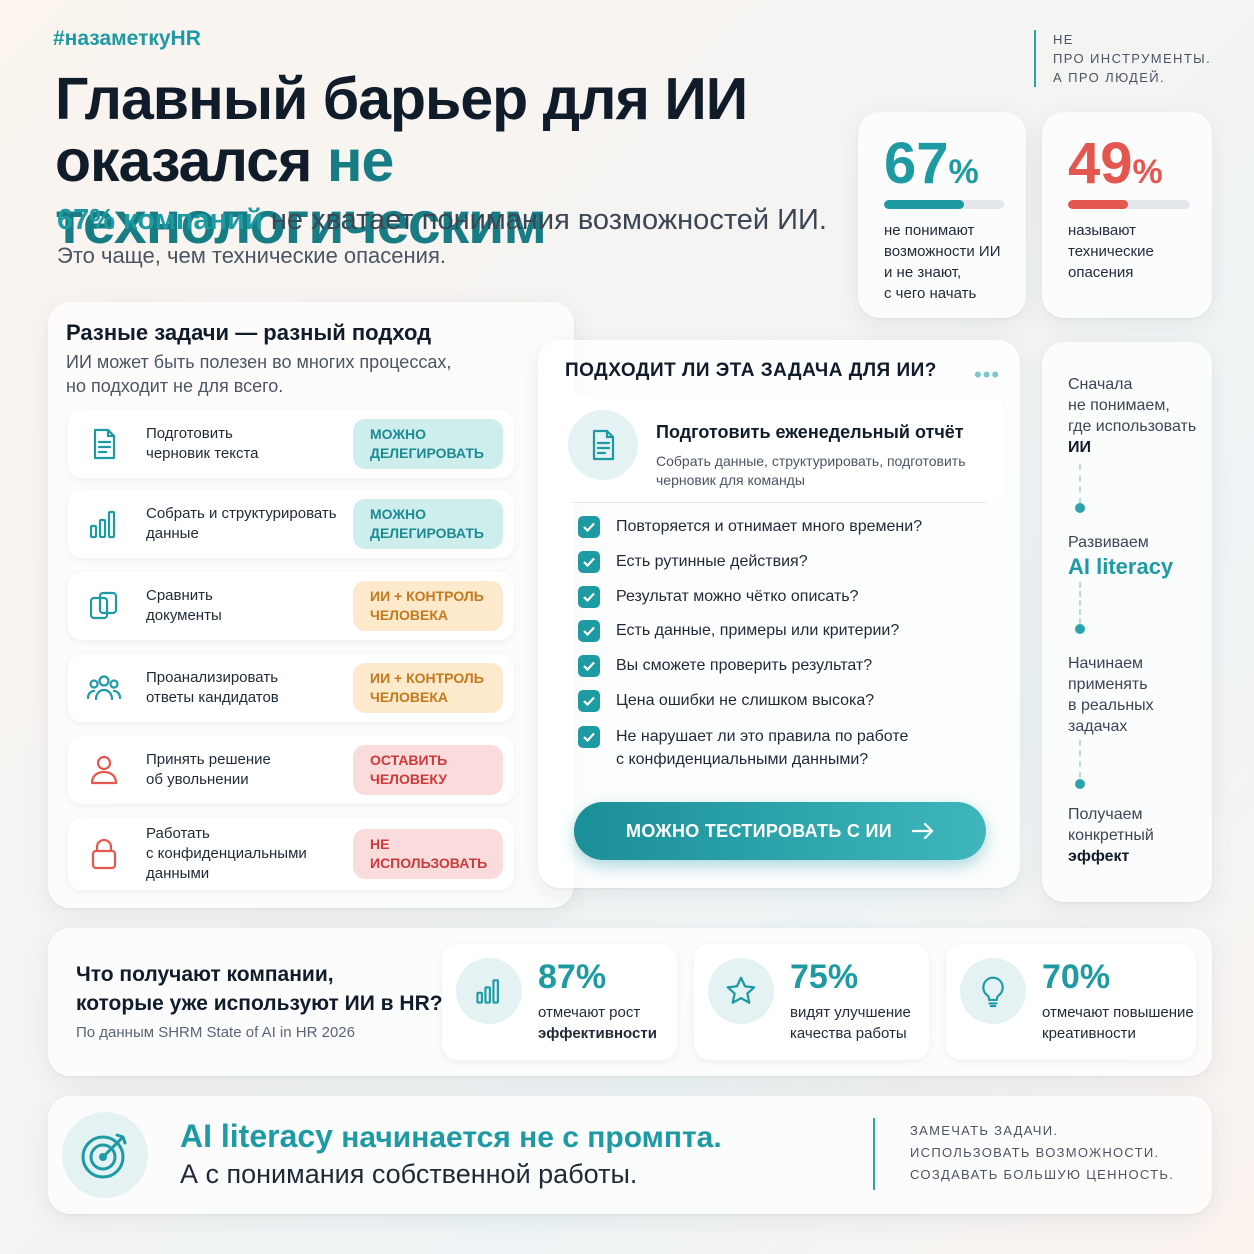 The image size is (1254, 1254). What do you see at coordinates (1098, 204) in the screenshot?
I see `stat-bar-fill` at bounding box center [1098, 204].